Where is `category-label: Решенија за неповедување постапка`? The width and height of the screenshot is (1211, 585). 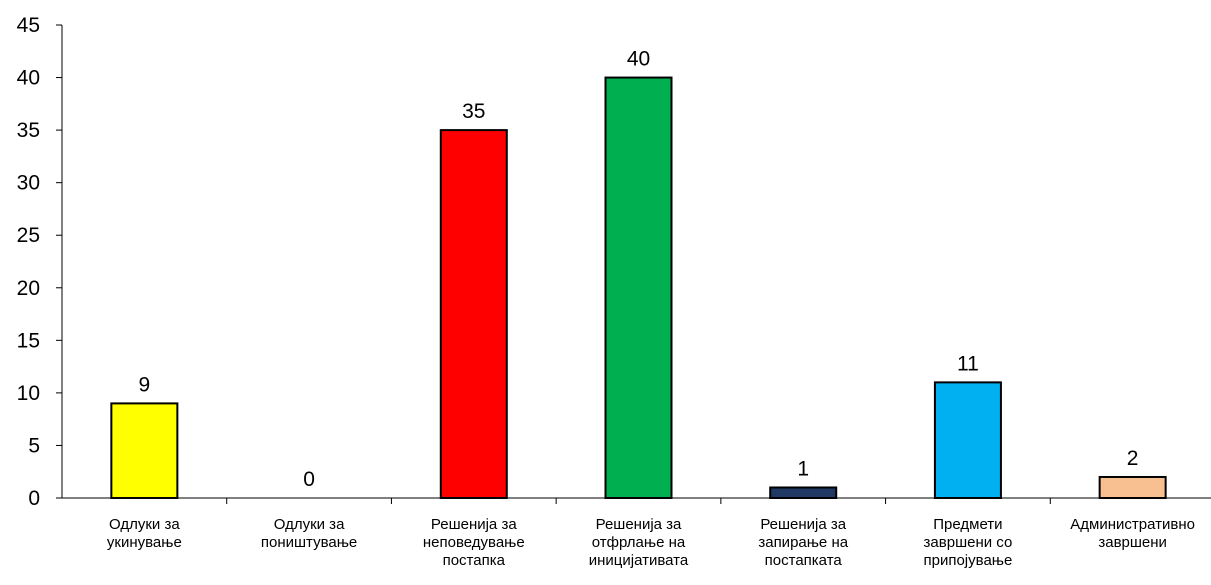
category-label: Решенија за неповедување постапка is located at coordinates (474, 542).